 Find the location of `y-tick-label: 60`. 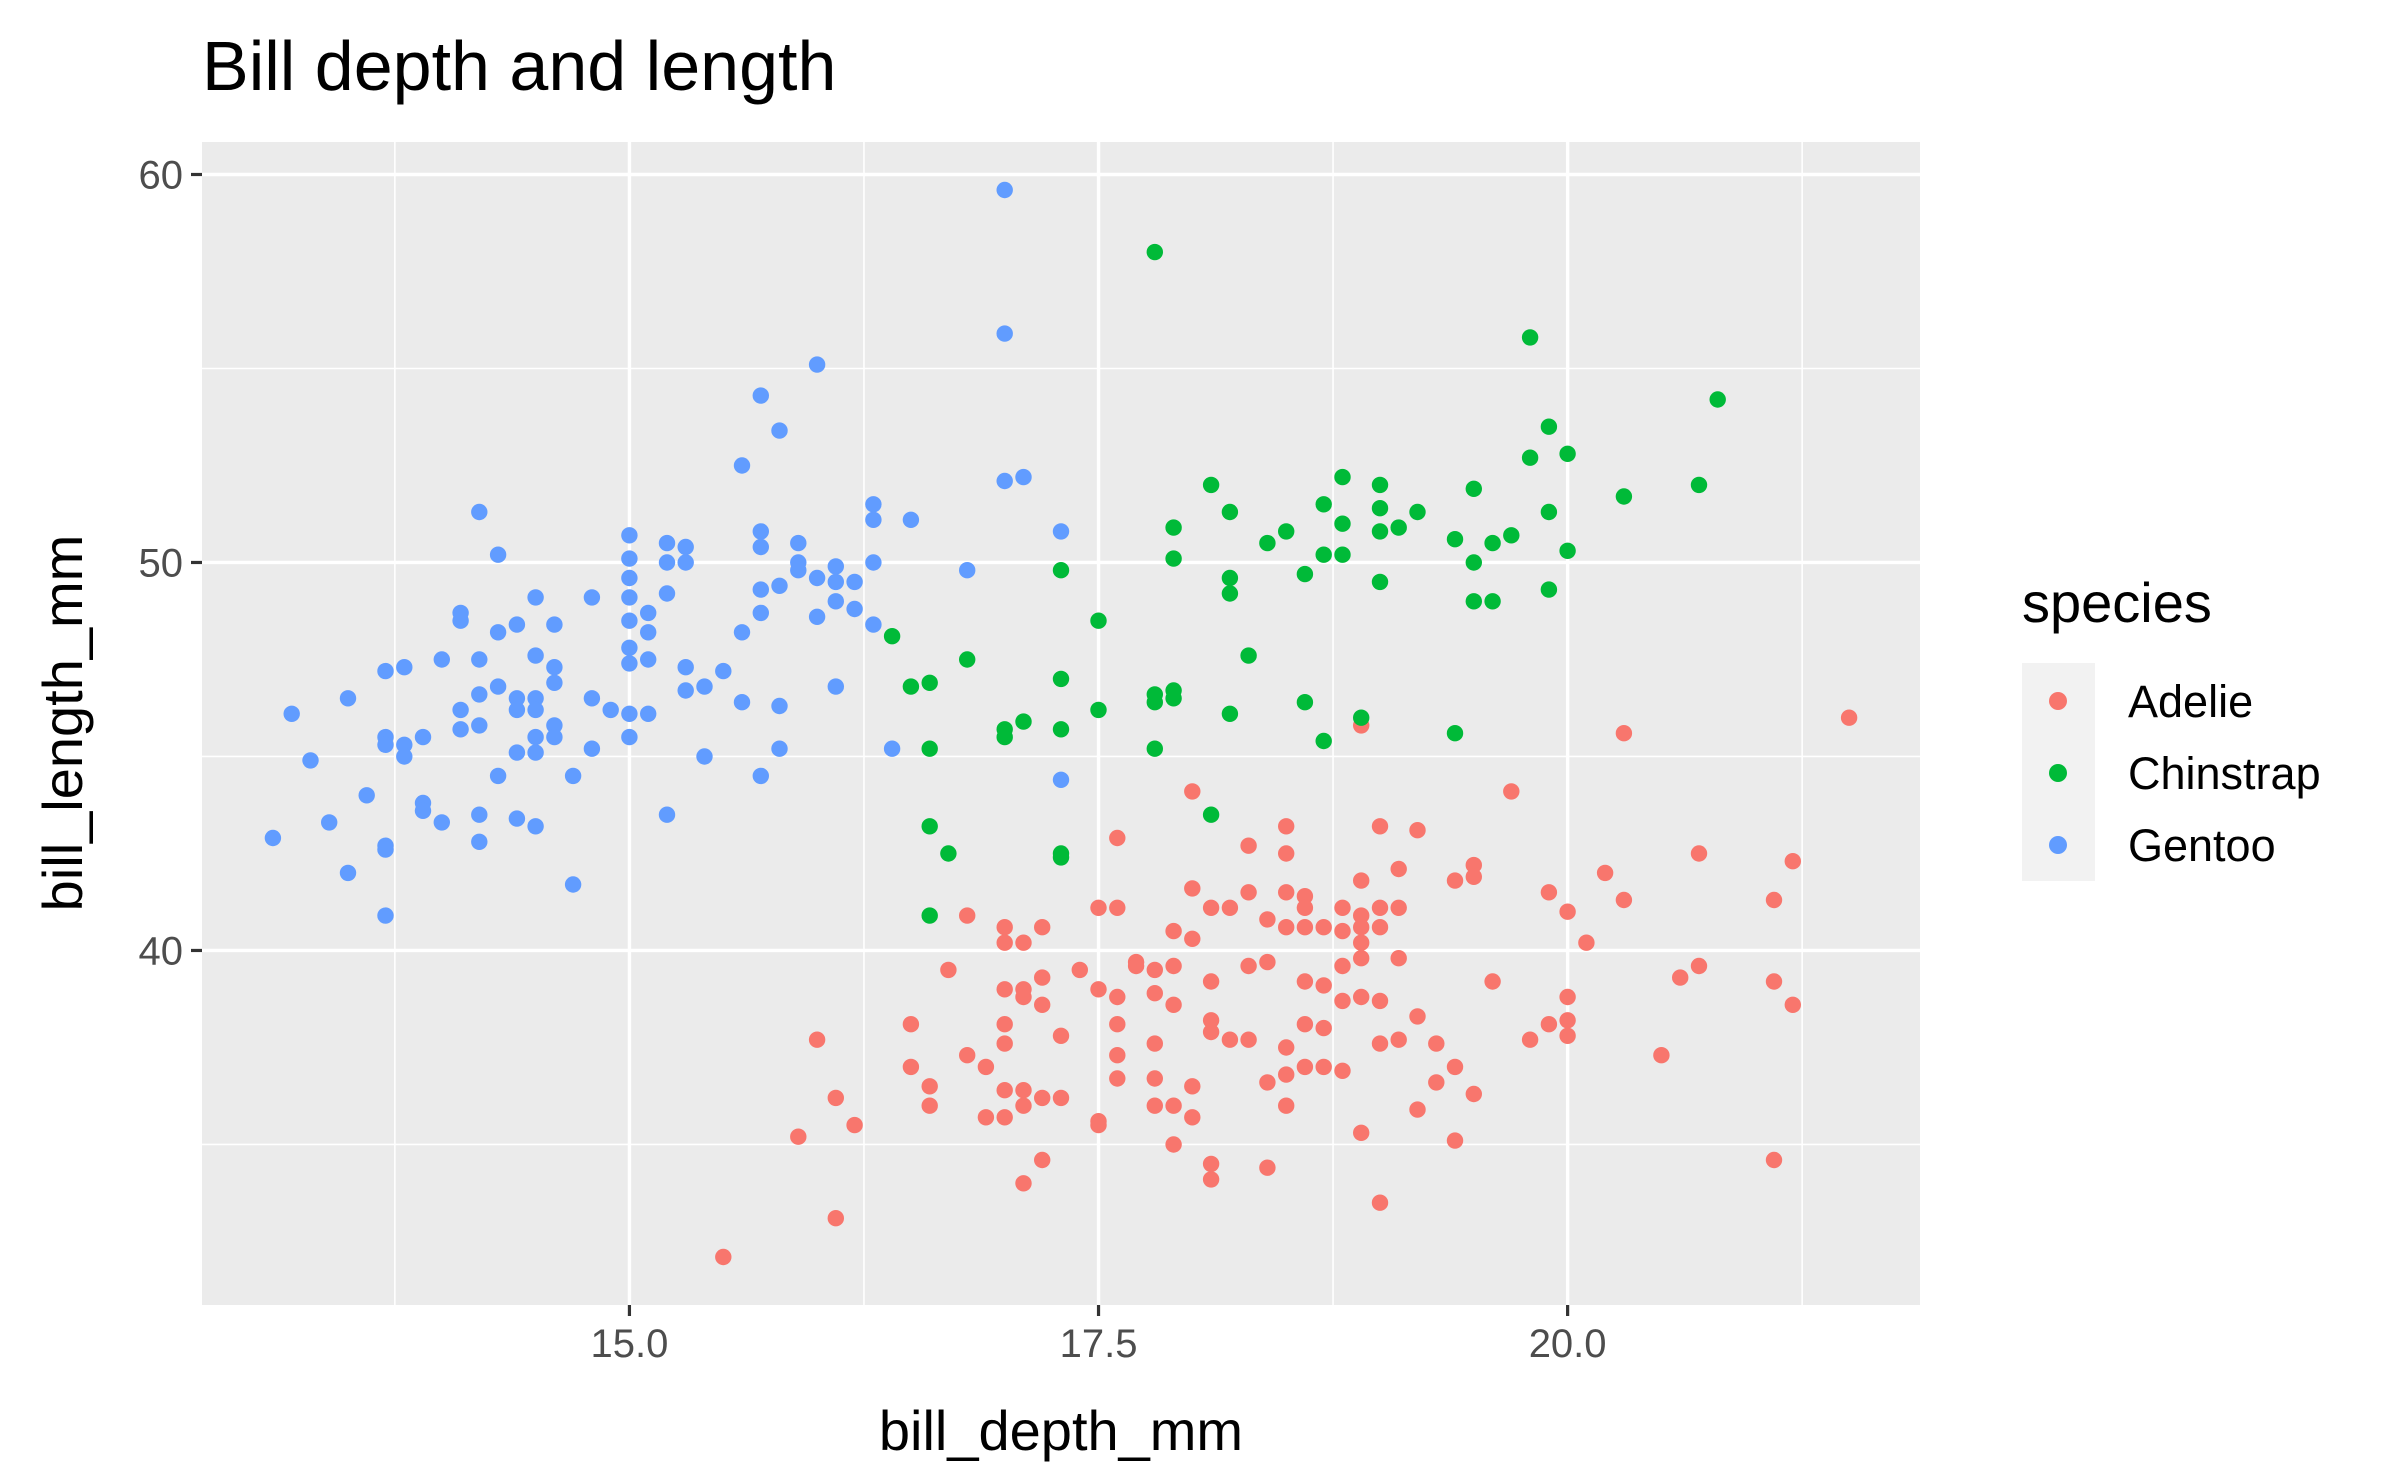

y-tick-label: 60 is located at coordinates (161, 175).